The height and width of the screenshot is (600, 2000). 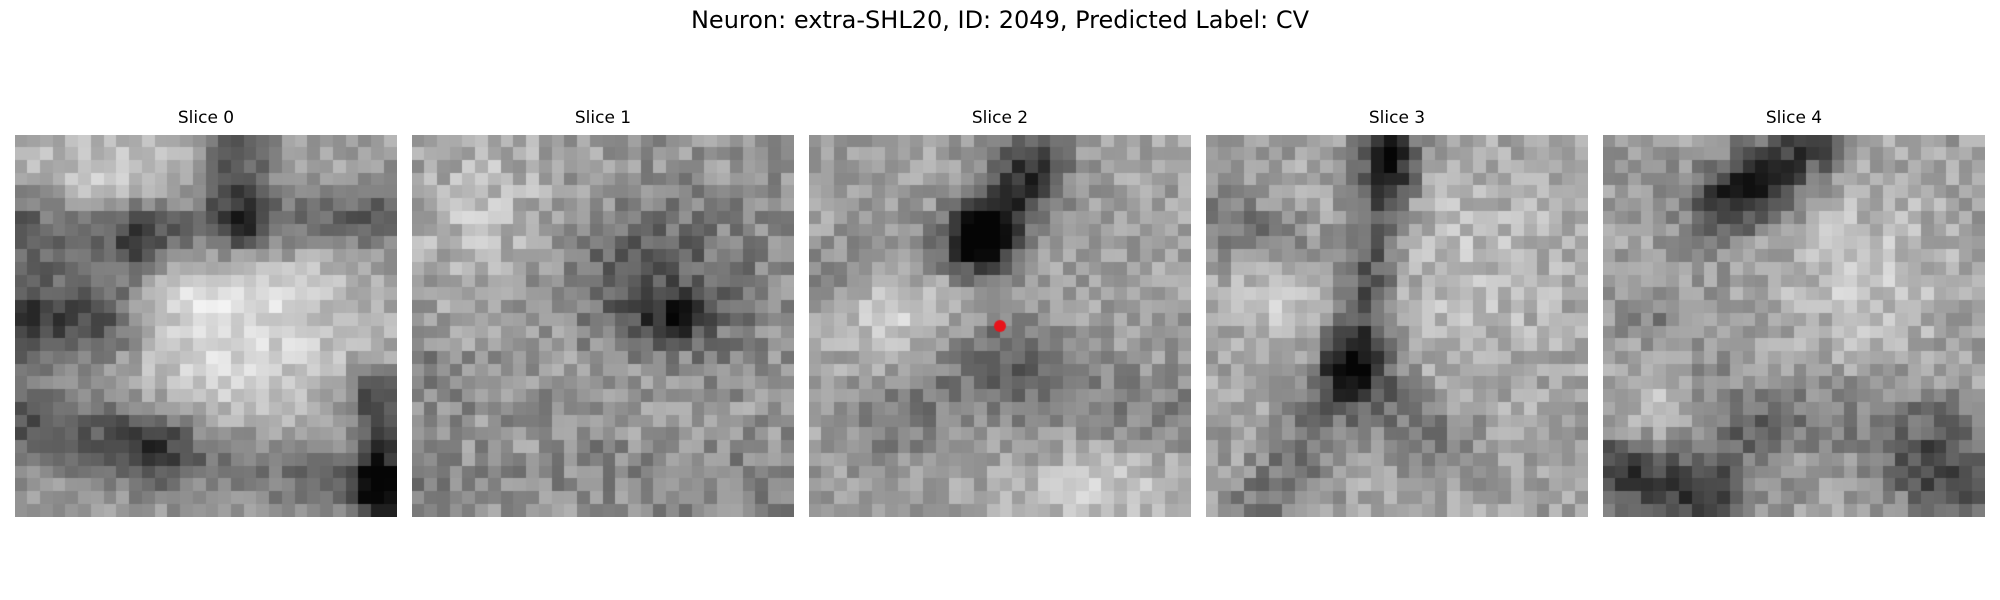 I want to click on slice-panel-3: Slice 3, so click(x=1397, y=312).